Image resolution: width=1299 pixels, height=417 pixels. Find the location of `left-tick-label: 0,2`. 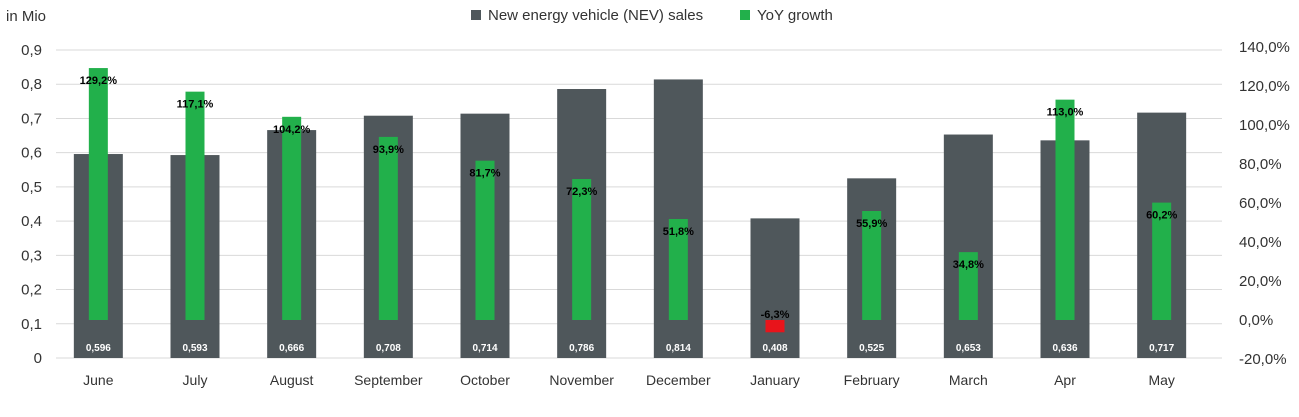

left-tick-label: 0,2 is located at coordinates (31, 290).